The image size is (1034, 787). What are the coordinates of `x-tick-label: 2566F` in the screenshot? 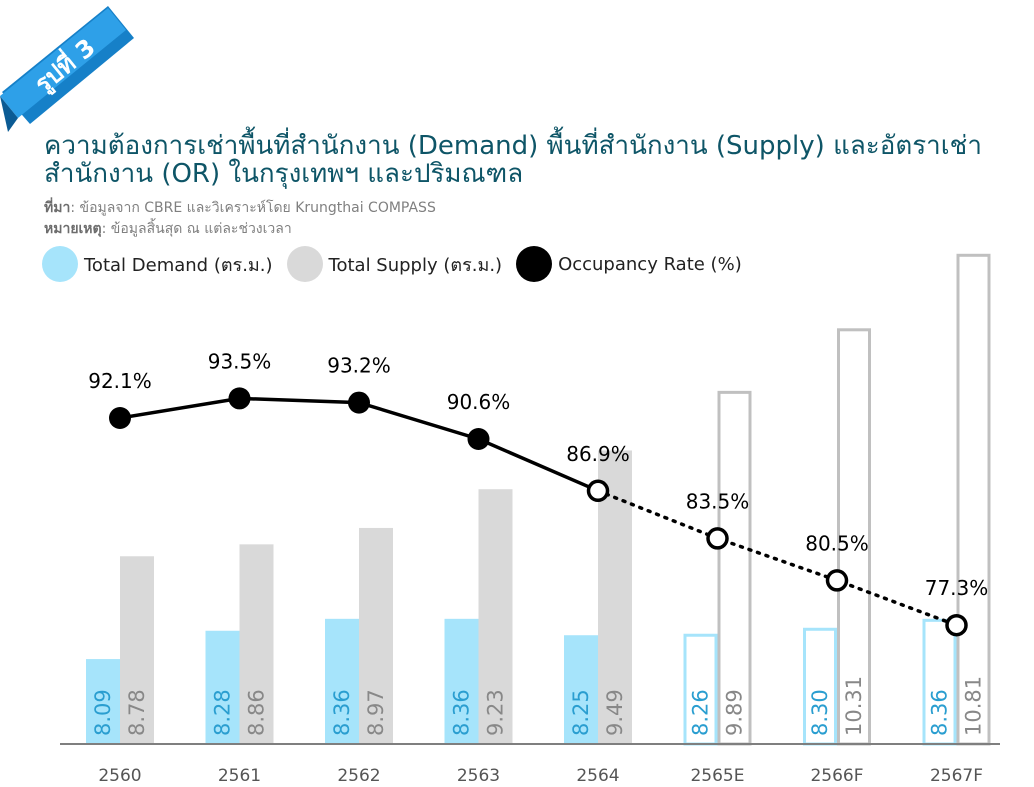 It's located at (836, 776).